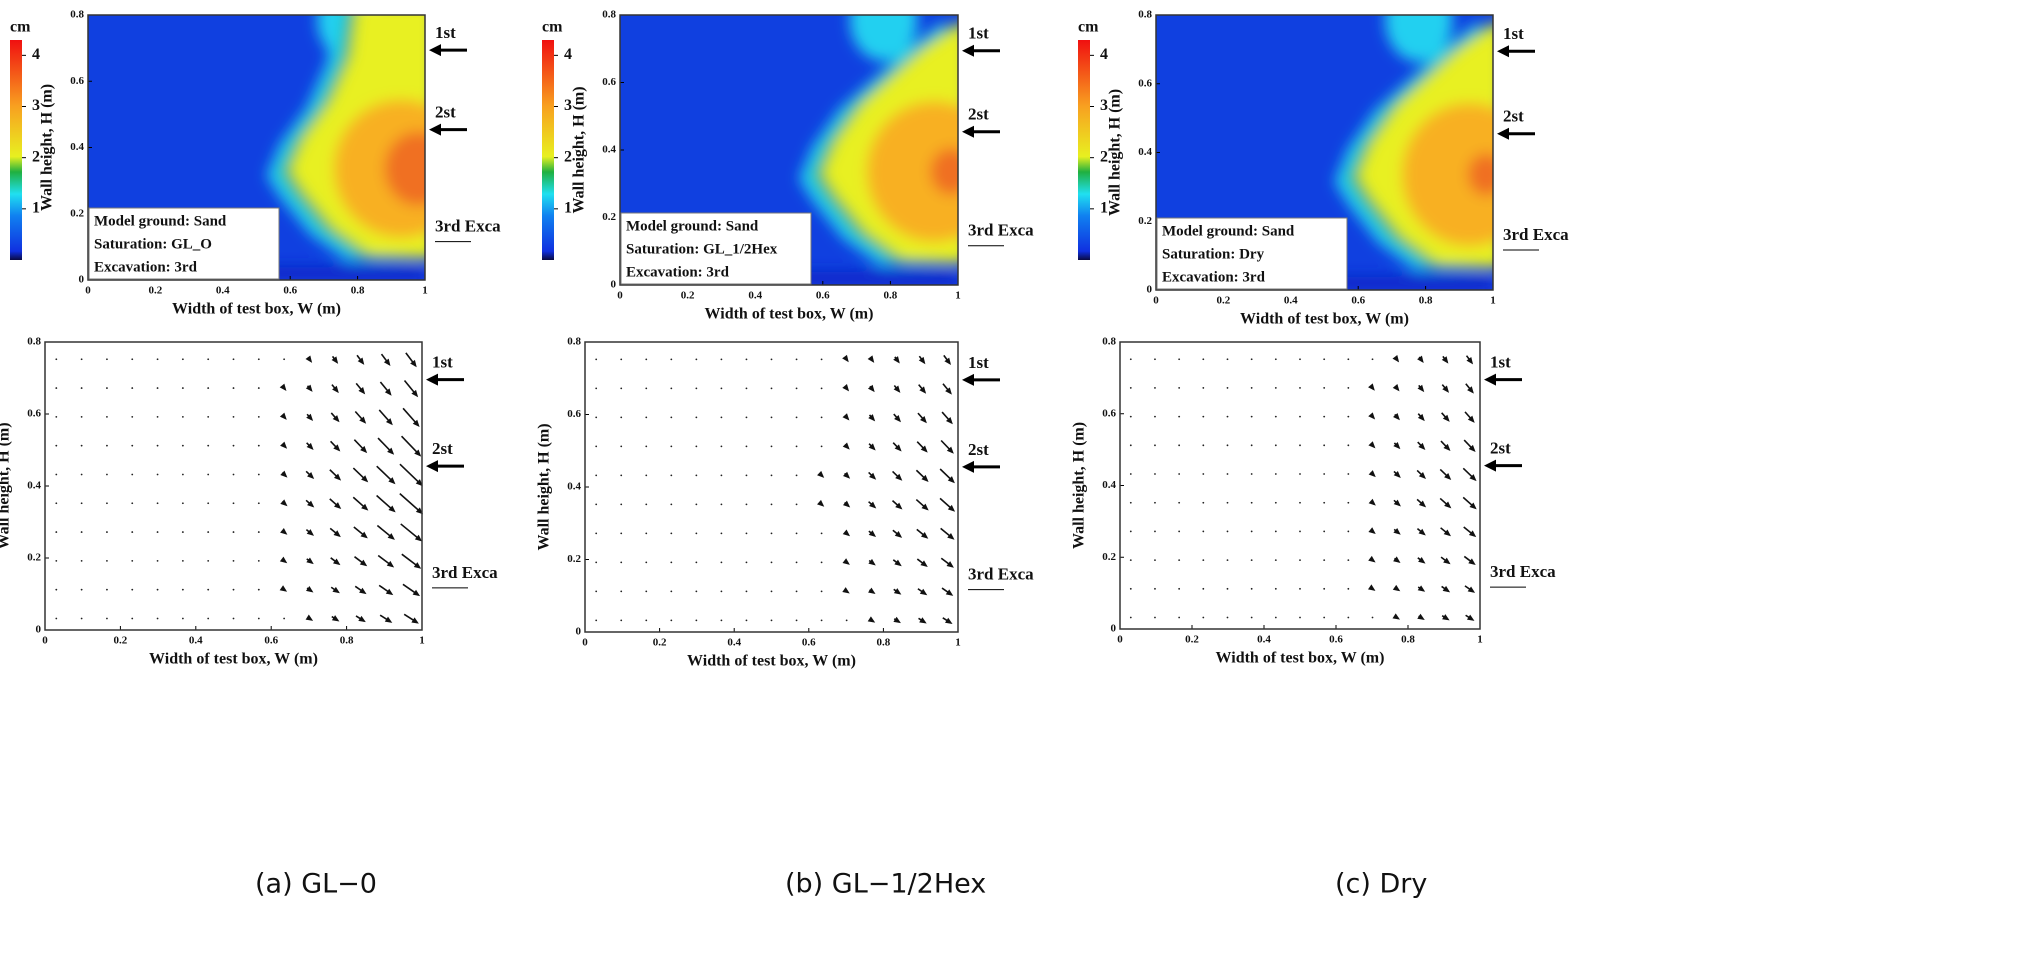 This screenshot has width=2019, height=956. Describe the element at coordinates (660, 643) in the screenshot. I see `x-tick-label: 0.2` at that location.